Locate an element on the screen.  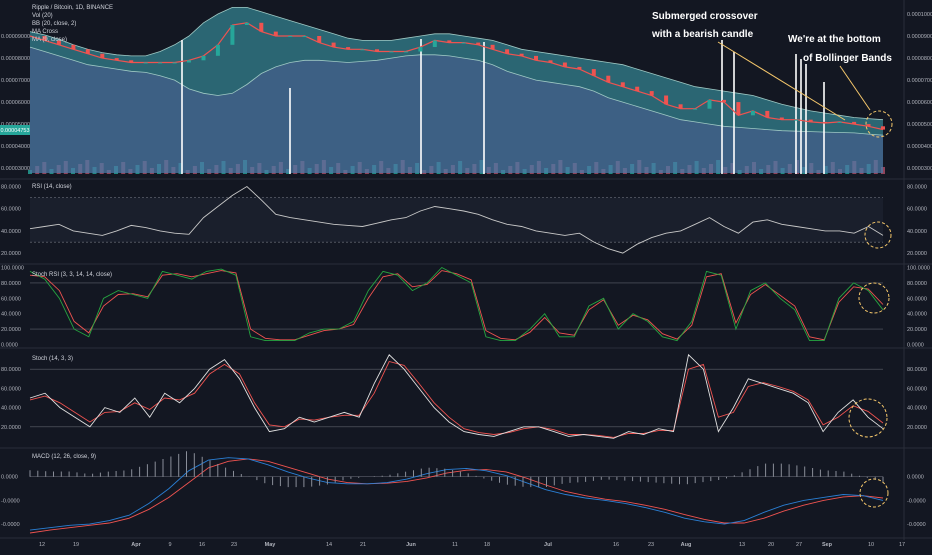
annotation-bb-line1: We're at the bottom is located at coordinates (834, 39).